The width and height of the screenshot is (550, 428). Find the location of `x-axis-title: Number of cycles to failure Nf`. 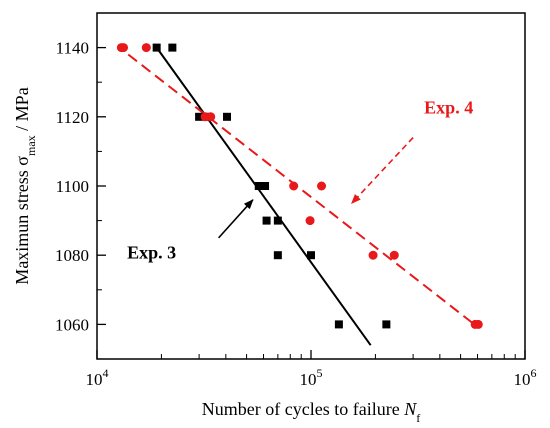

x-axis-title: Number of cycles to failure Nf is located at coordinates (311, 412).